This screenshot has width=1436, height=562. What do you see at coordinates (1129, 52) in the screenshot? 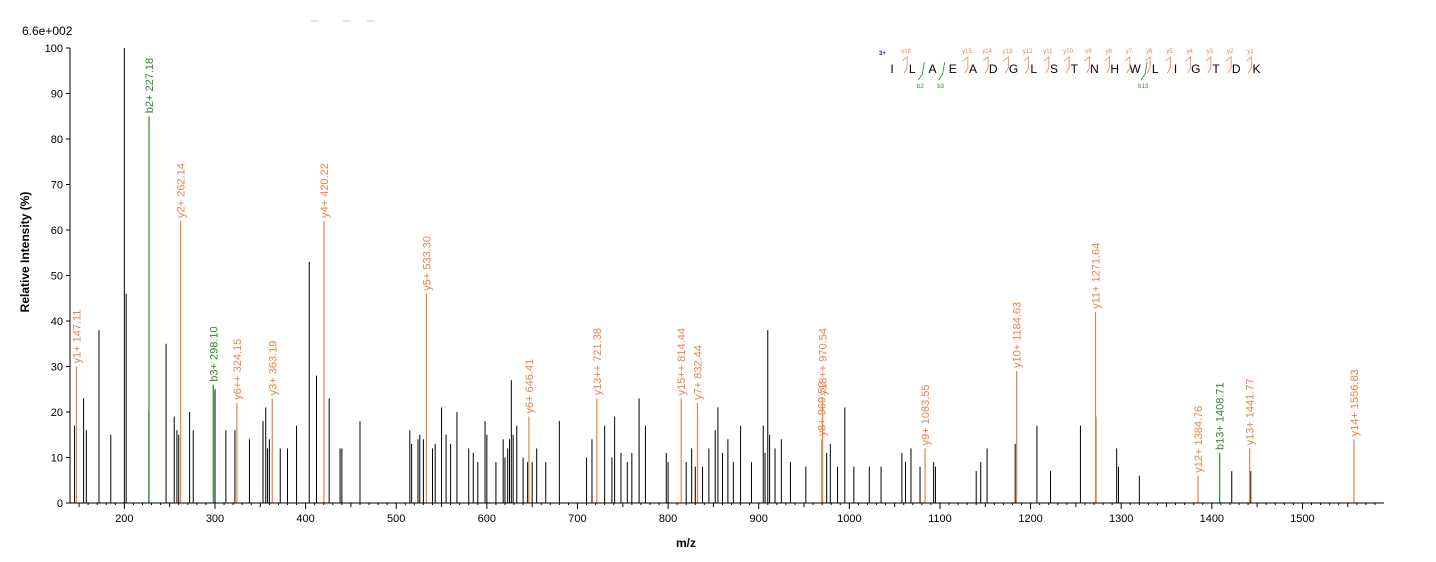
I see `y-ion-label: y7` at bounding box center [1129, 52].